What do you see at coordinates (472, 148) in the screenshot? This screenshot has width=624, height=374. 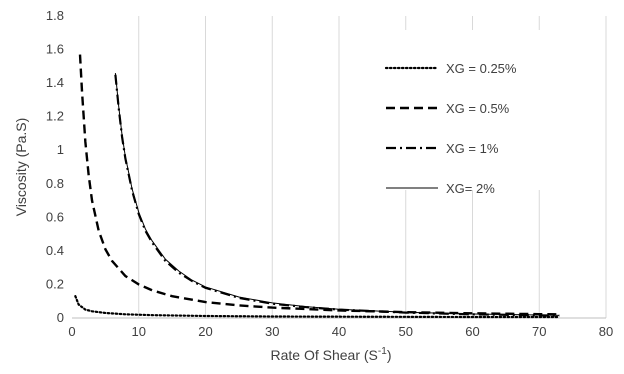 I see `legend-label-3: XG = 1%` at bounding box center [472, 148].